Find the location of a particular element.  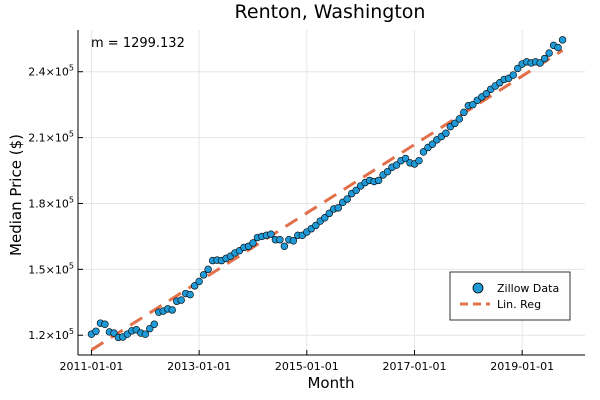

y-axis-ticks: 1.2×105 1.5×105 1.8×105 2.1×105 2.4×105 is located at coordinates (55, 203).